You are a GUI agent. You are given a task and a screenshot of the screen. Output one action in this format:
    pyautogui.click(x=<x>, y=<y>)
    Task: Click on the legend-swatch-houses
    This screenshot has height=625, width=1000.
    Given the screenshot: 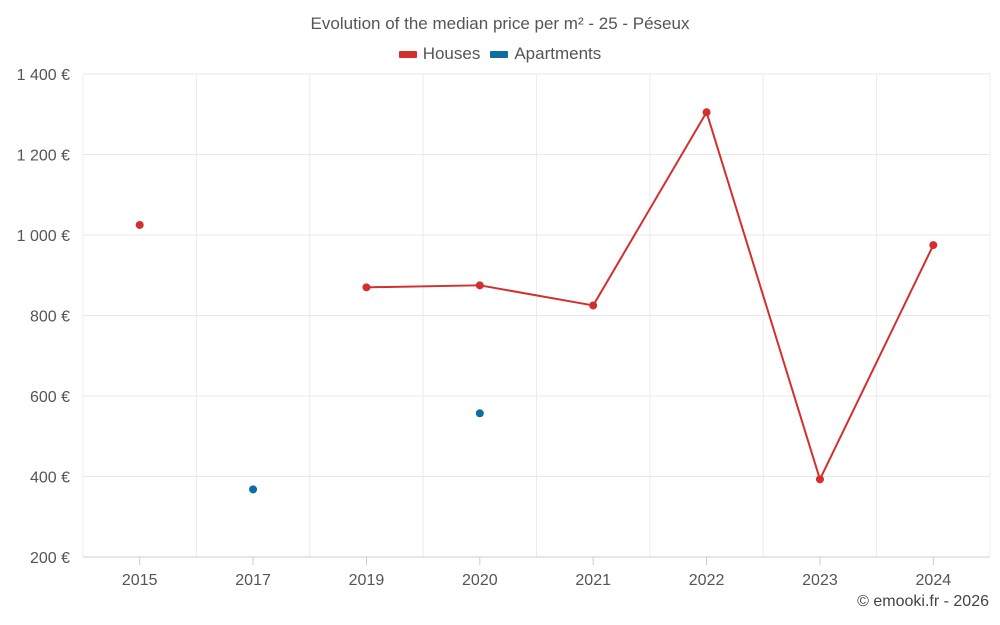 What is the action you would take?
    pyautogui.click(x=407, y=54)
    